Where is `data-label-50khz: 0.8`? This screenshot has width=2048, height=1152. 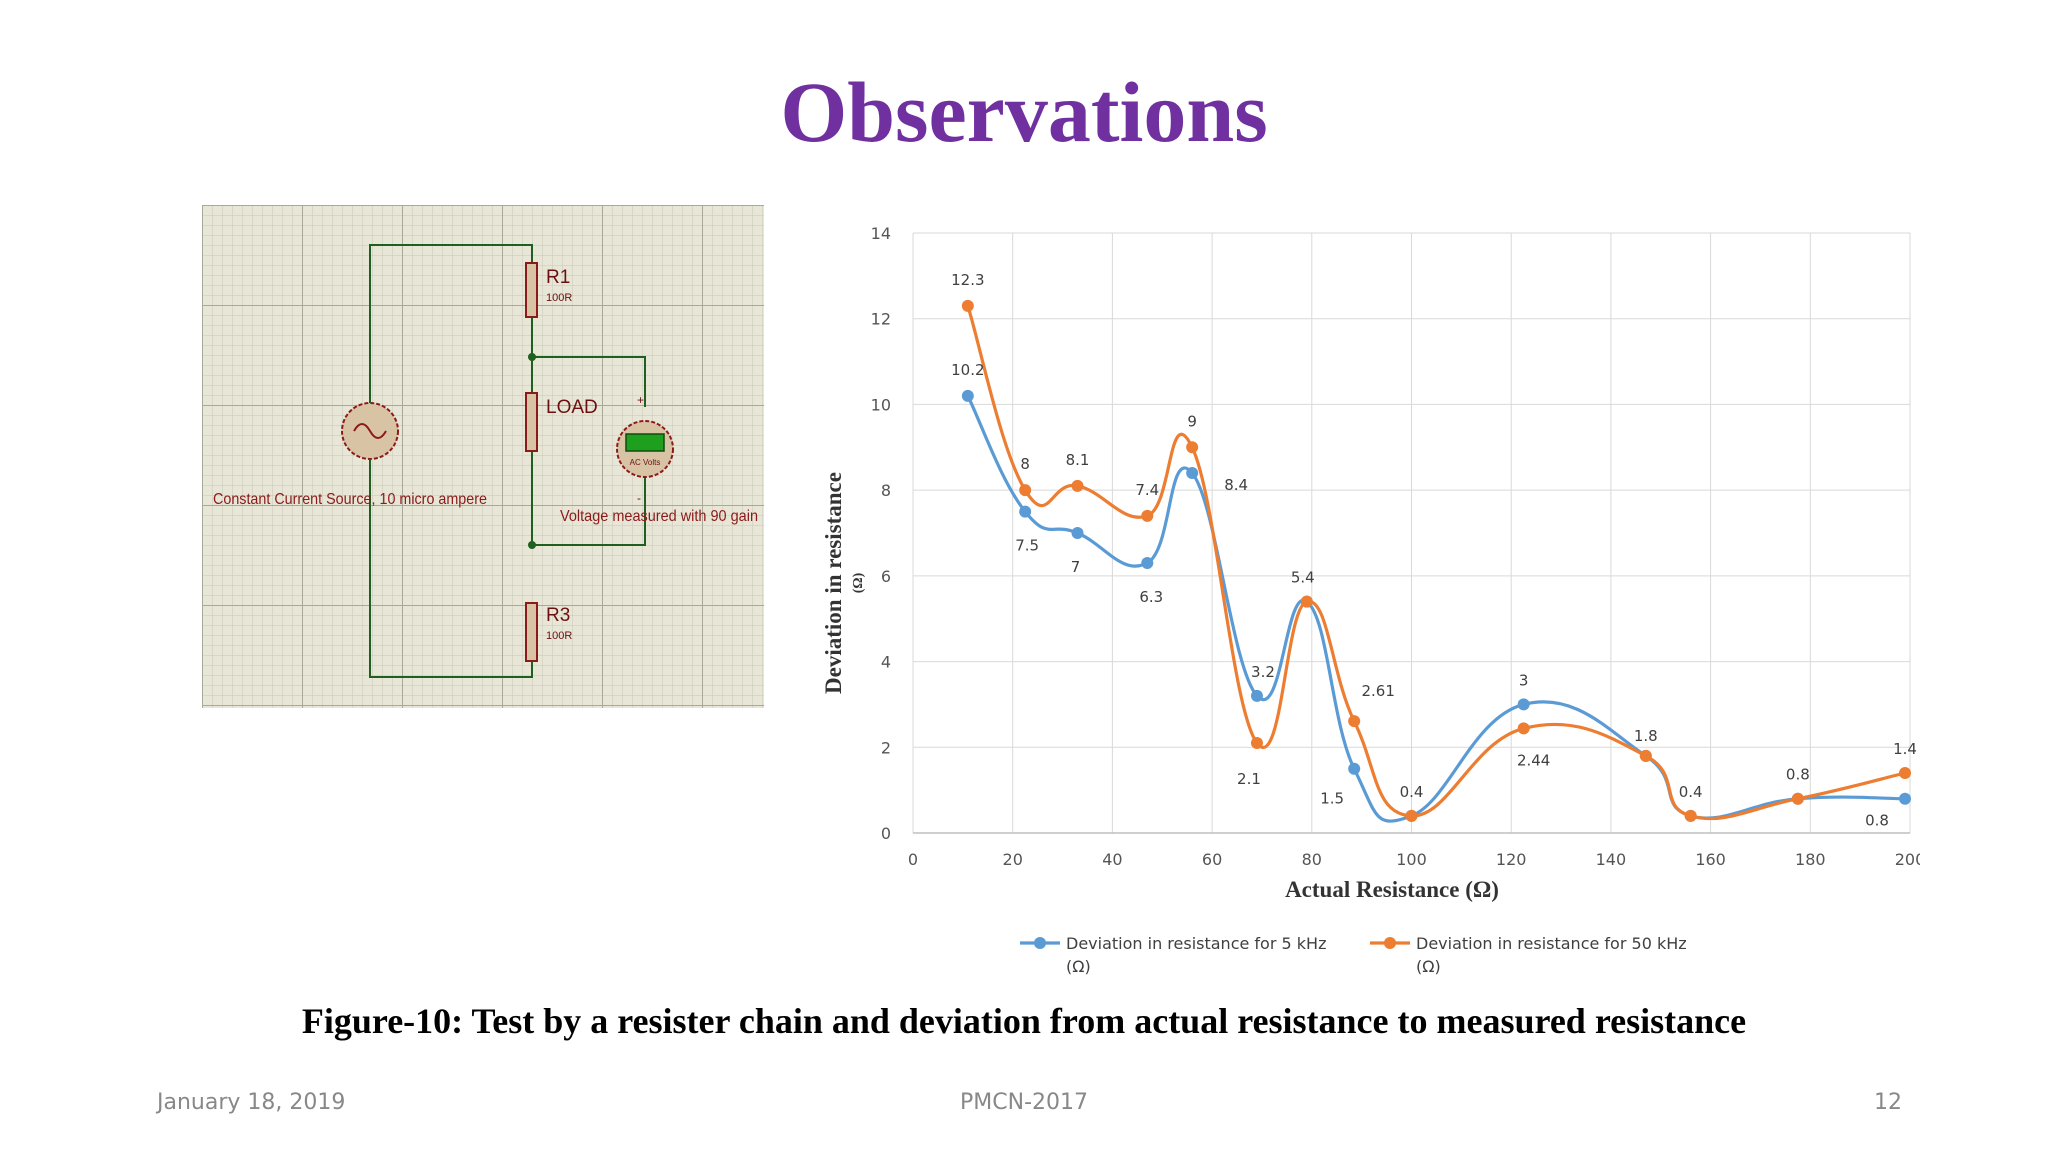
data-label-50khz: 0.8 is located at coordinates (1798, 775).